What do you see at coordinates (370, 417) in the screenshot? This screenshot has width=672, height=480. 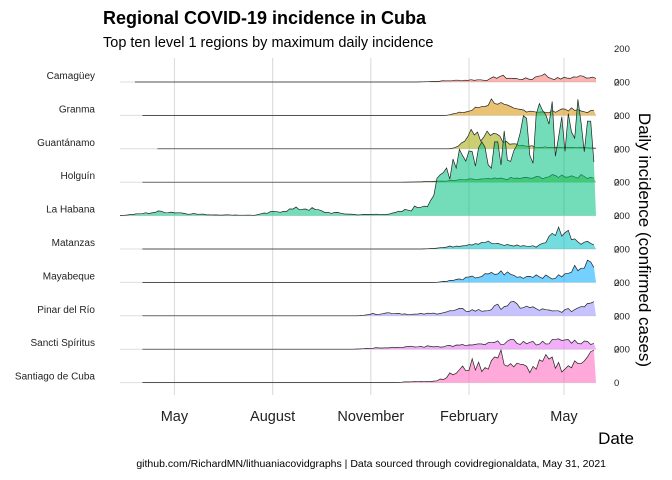 I see `x-tick-label: November` at bounding box center [370, 417].